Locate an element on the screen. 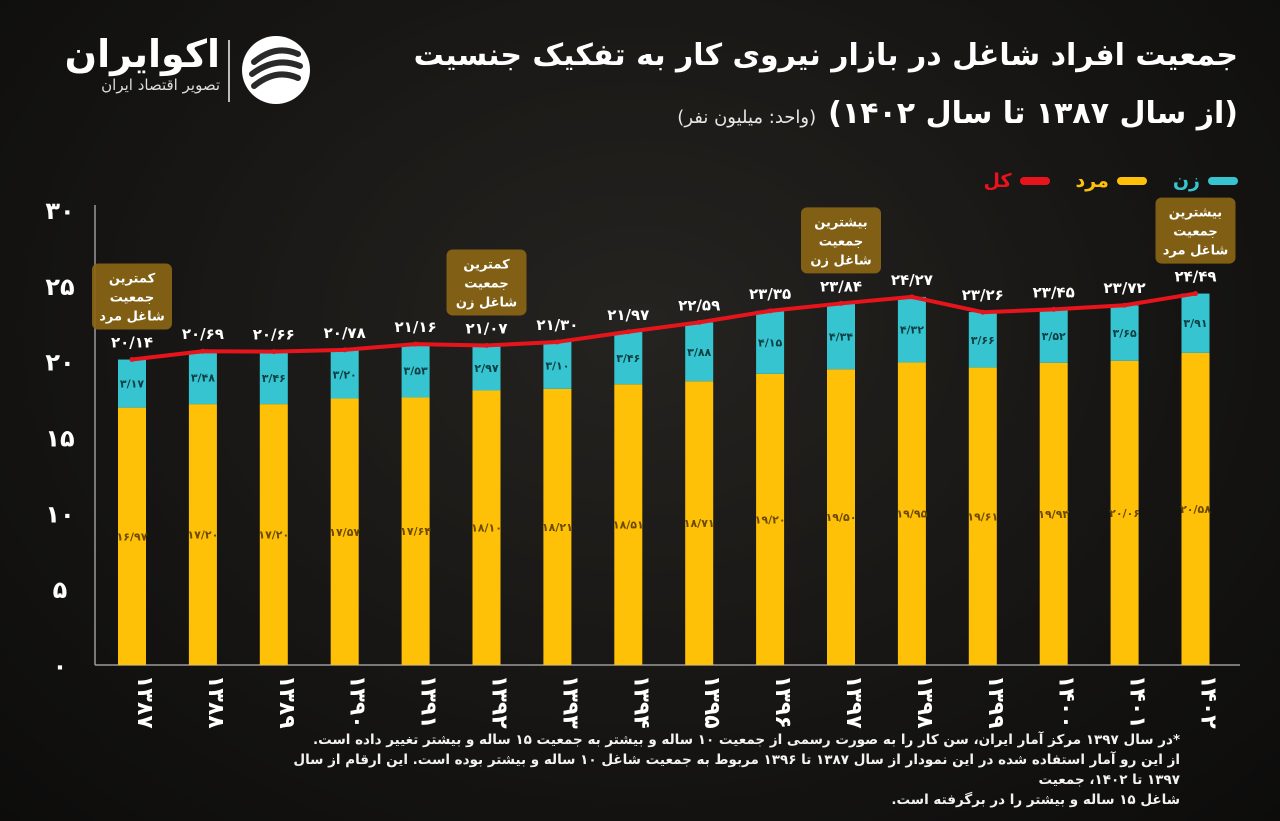 This screenshot has width=1280, height=821. bar-label-men: ۱۹/۹۵ is located at coordinates (911, 514).